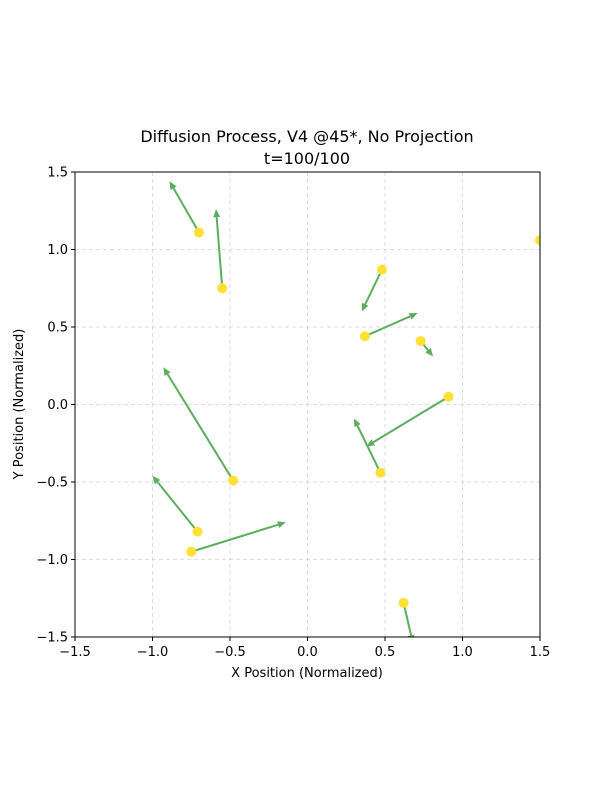 This screenshot has height=800, width=600. I want to click on y-axis-label: Y Position (Normalized), so click(19, 405).